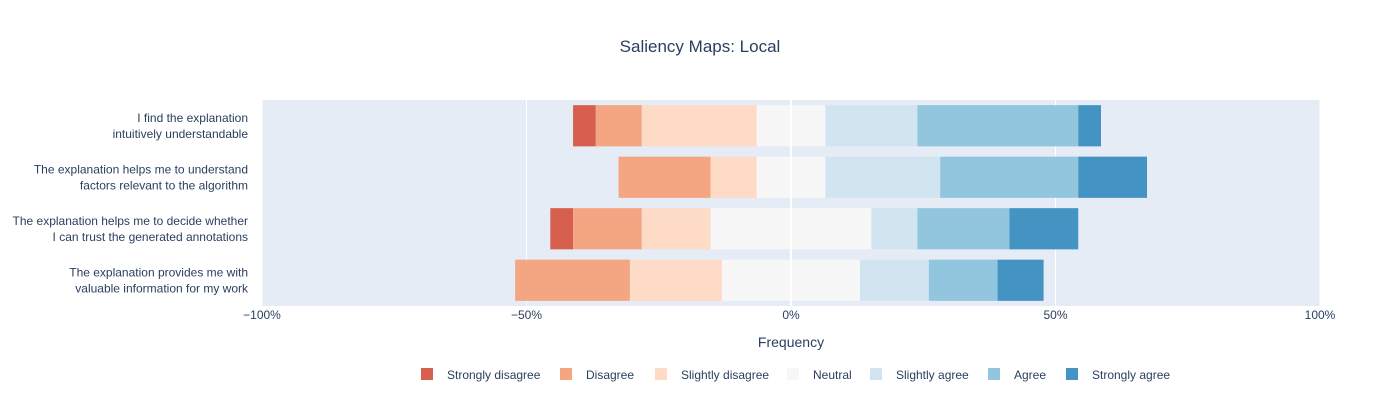 The width and height of the screenshot is (1400, 405). Describe the element at coordinates (832, 375) in the screenshot. I see `legend-label: Neutral` at that location.